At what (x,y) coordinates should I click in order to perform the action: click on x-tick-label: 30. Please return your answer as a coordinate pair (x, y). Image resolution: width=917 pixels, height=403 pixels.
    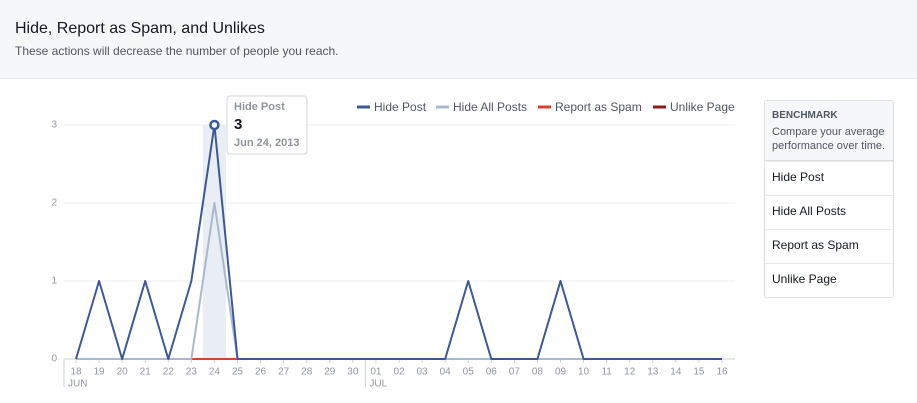
    Looking at the image, I should click on (353, 372).